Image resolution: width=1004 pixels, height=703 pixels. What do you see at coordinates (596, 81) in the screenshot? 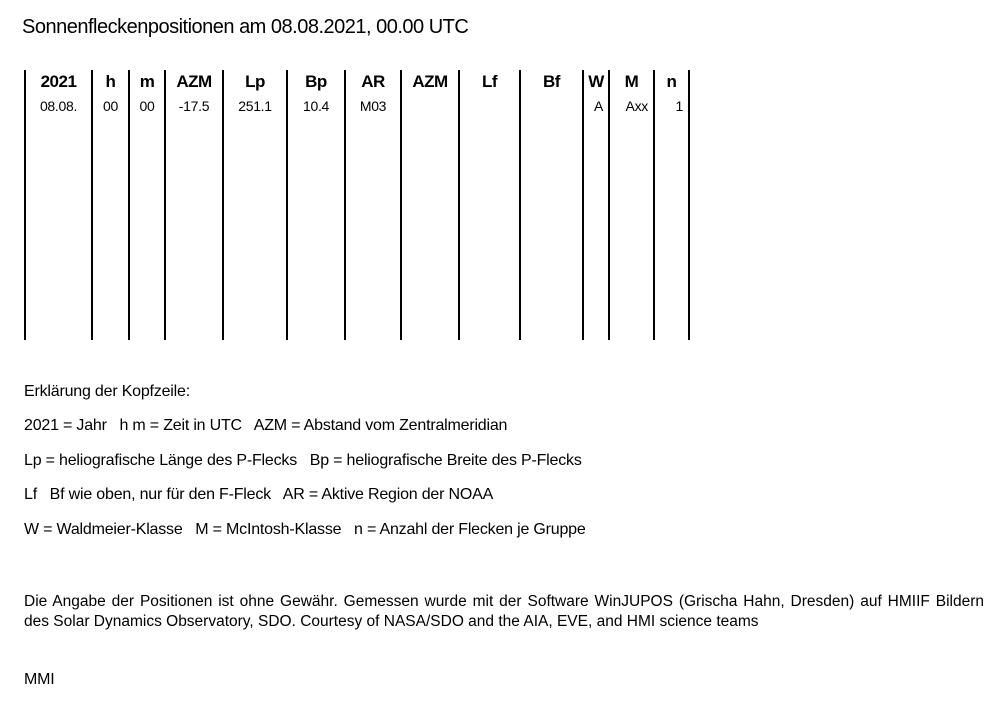
I see `column-header: W` at bounding box center [596, 81].